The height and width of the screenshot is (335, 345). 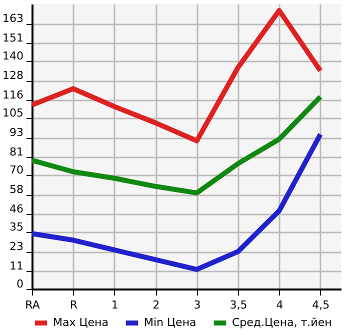 I want to click on y-tick-label: 105, so click(x=13, y=113).